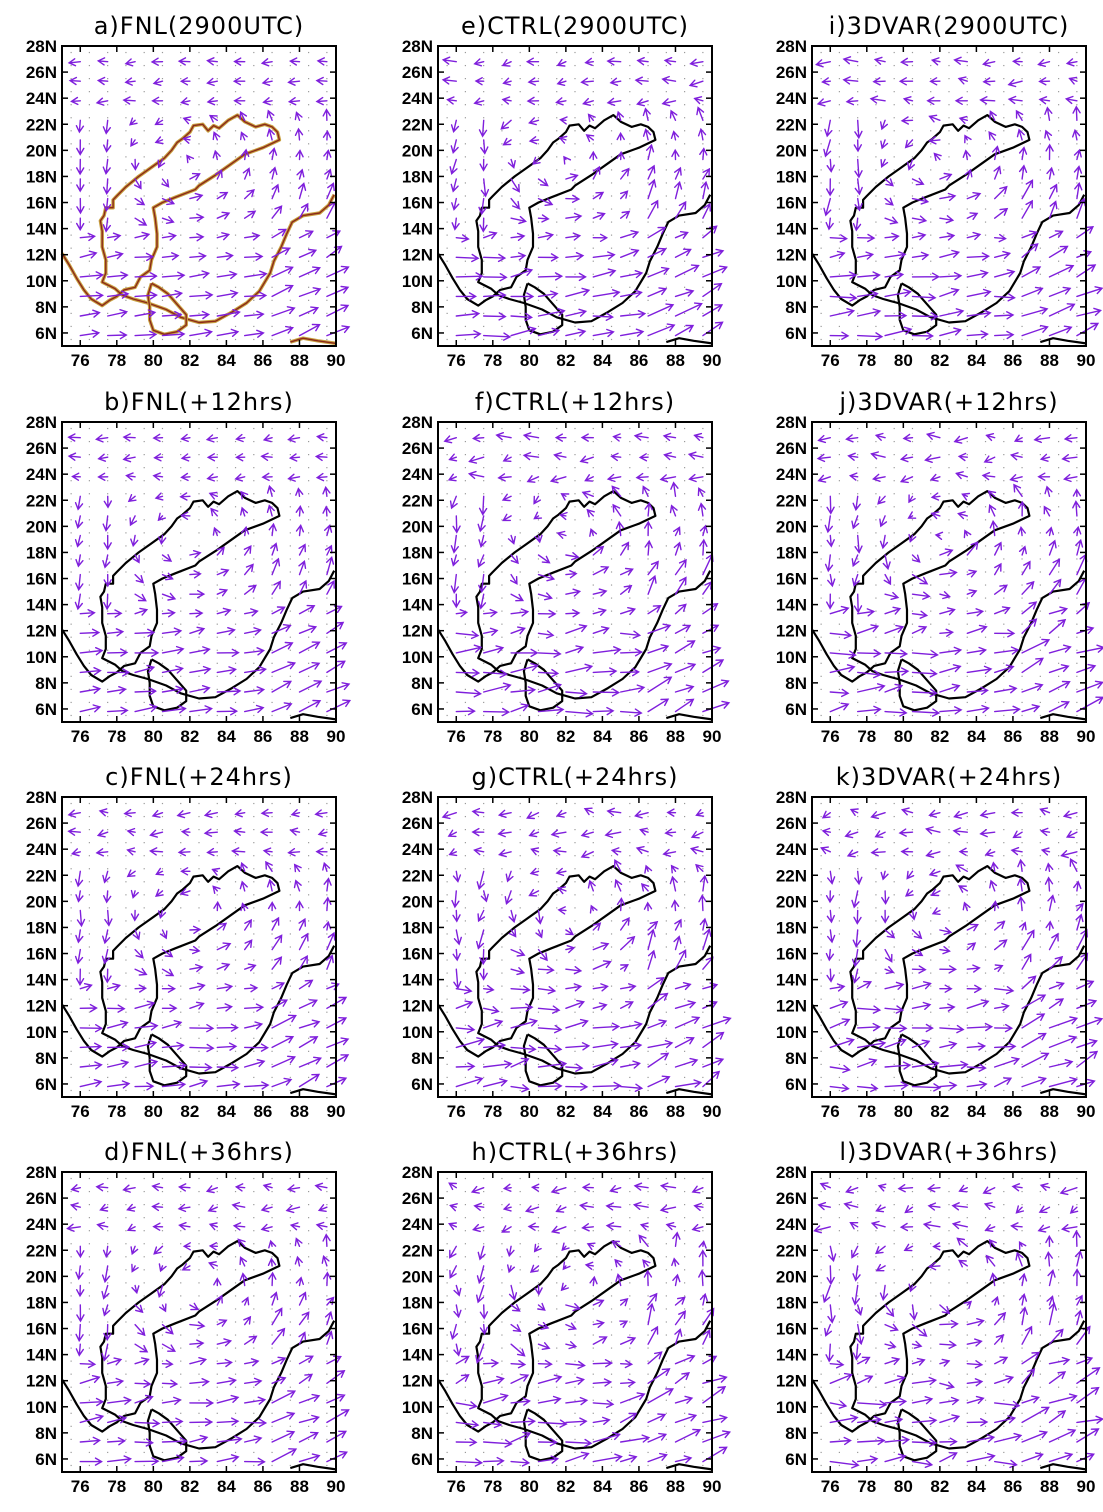 This screenshot has height=1512, width=1103. Describe the element at coordinates (41, 1276) in the screenshot. I see `y-tick-label: 20N` at that location.